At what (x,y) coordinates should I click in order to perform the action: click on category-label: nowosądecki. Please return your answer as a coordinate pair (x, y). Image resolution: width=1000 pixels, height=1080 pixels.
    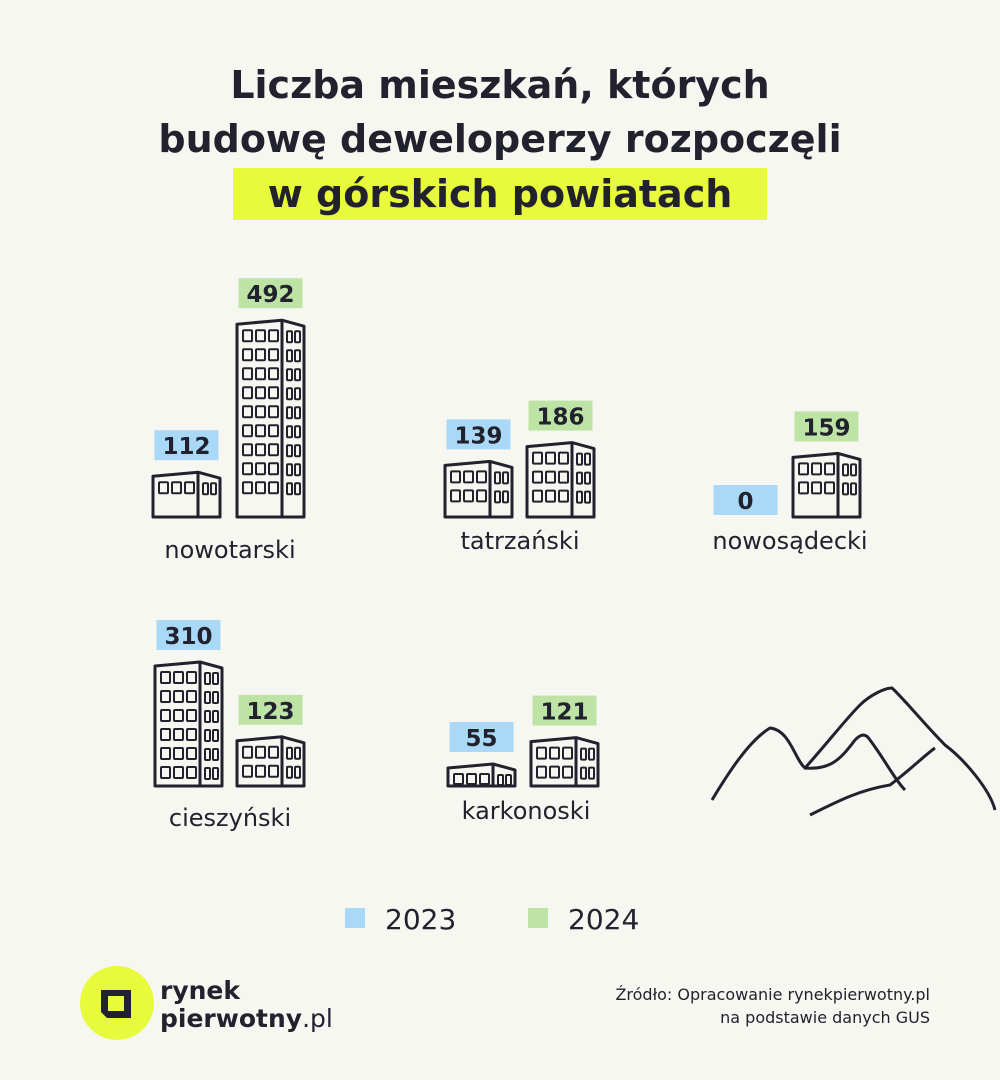
    Looking at the image, I should click on (789, 541).